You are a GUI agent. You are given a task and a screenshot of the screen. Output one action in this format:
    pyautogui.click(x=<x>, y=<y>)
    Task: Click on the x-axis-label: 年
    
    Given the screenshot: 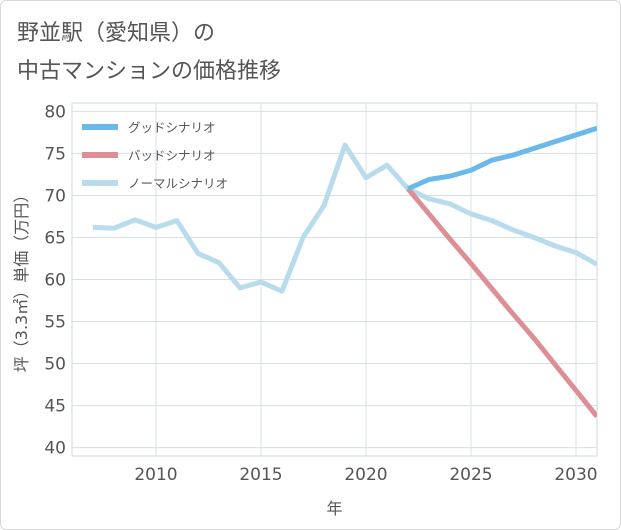 What is the action you would take?
    pyautogui.click(x=334, y=508)
    